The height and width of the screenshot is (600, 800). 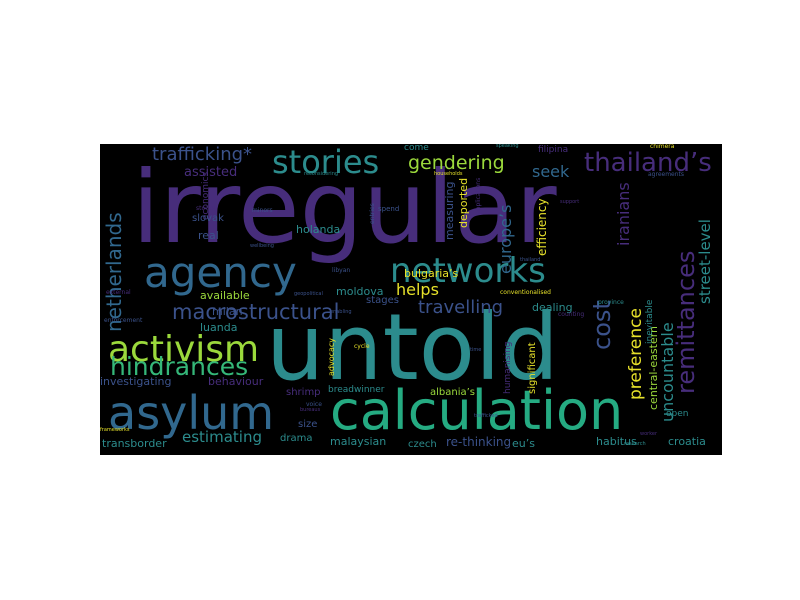 I want to click on word-preference: preference, so click(x=636, y=354).